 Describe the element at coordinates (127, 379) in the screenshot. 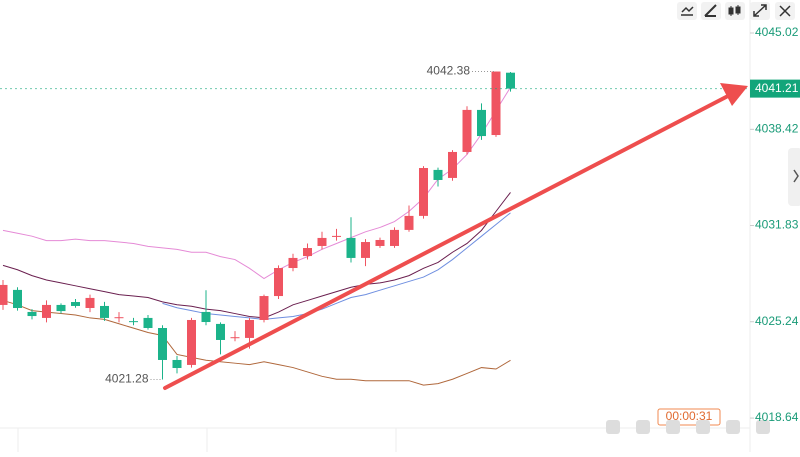

I see `low-label: 4021.28` at that location.